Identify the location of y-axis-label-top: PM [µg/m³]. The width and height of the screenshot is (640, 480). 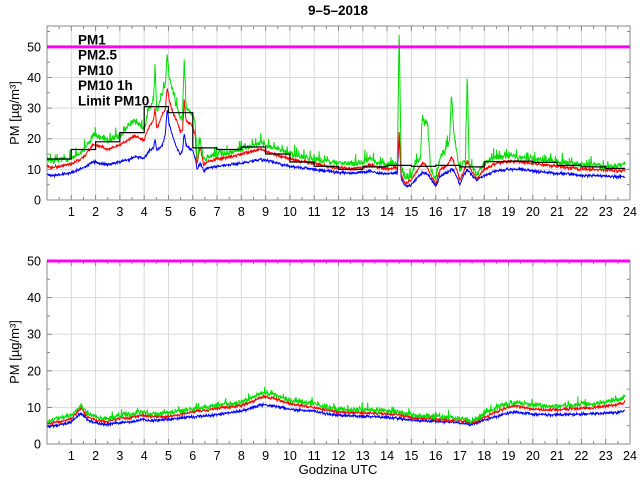
(14, 113).